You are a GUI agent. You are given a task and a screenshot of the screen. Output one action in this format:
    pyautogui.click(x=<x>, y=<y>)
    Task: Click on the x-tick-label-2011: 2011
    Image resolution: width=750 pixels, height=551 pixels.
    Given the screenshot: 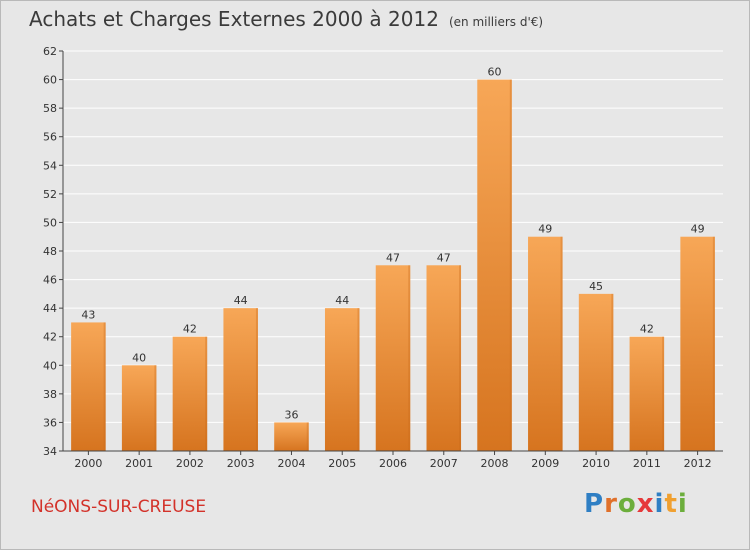 What is the action you would take?
    pyautogui.click(x=647, y=463)
    